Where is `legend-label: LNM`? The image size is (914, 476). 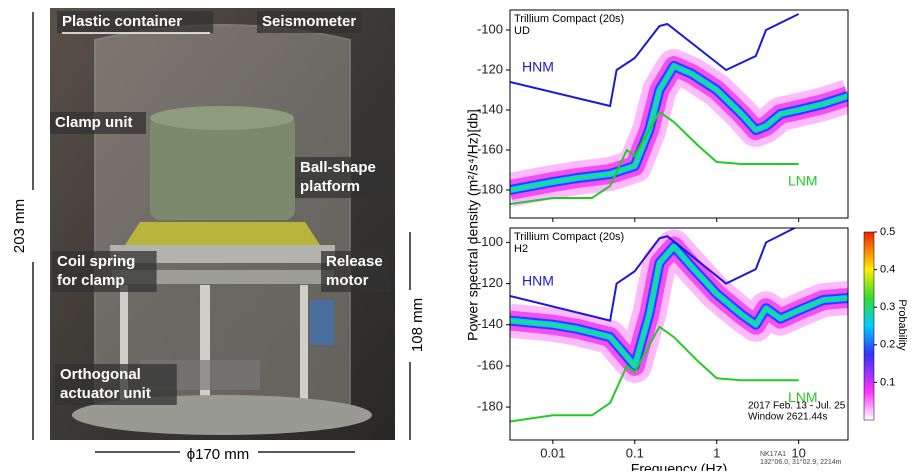 legend-label: LNM is located at coordinates (803, 181).